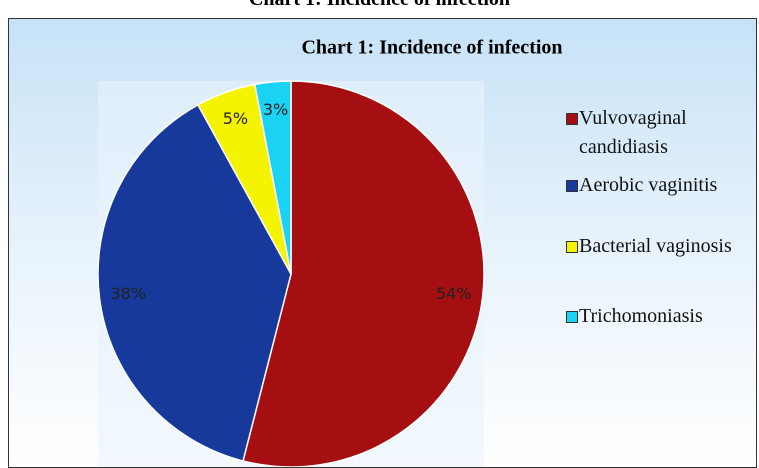  I want to click on legend-item: Aerobic vaginitis, so click(661, 185).